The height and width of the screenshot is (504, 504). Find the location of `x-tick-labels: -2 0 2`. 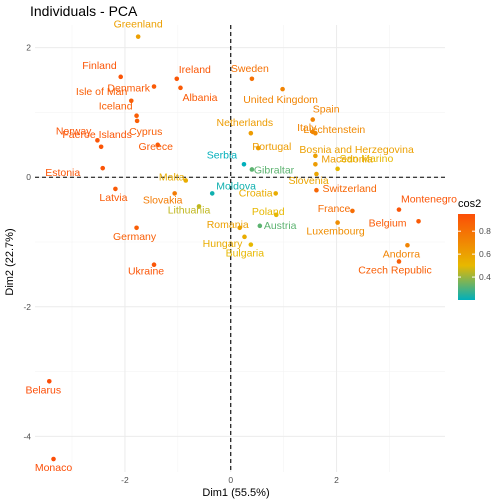

x-tick-labels: -2 0 2 is located at coordinates (230, 480).